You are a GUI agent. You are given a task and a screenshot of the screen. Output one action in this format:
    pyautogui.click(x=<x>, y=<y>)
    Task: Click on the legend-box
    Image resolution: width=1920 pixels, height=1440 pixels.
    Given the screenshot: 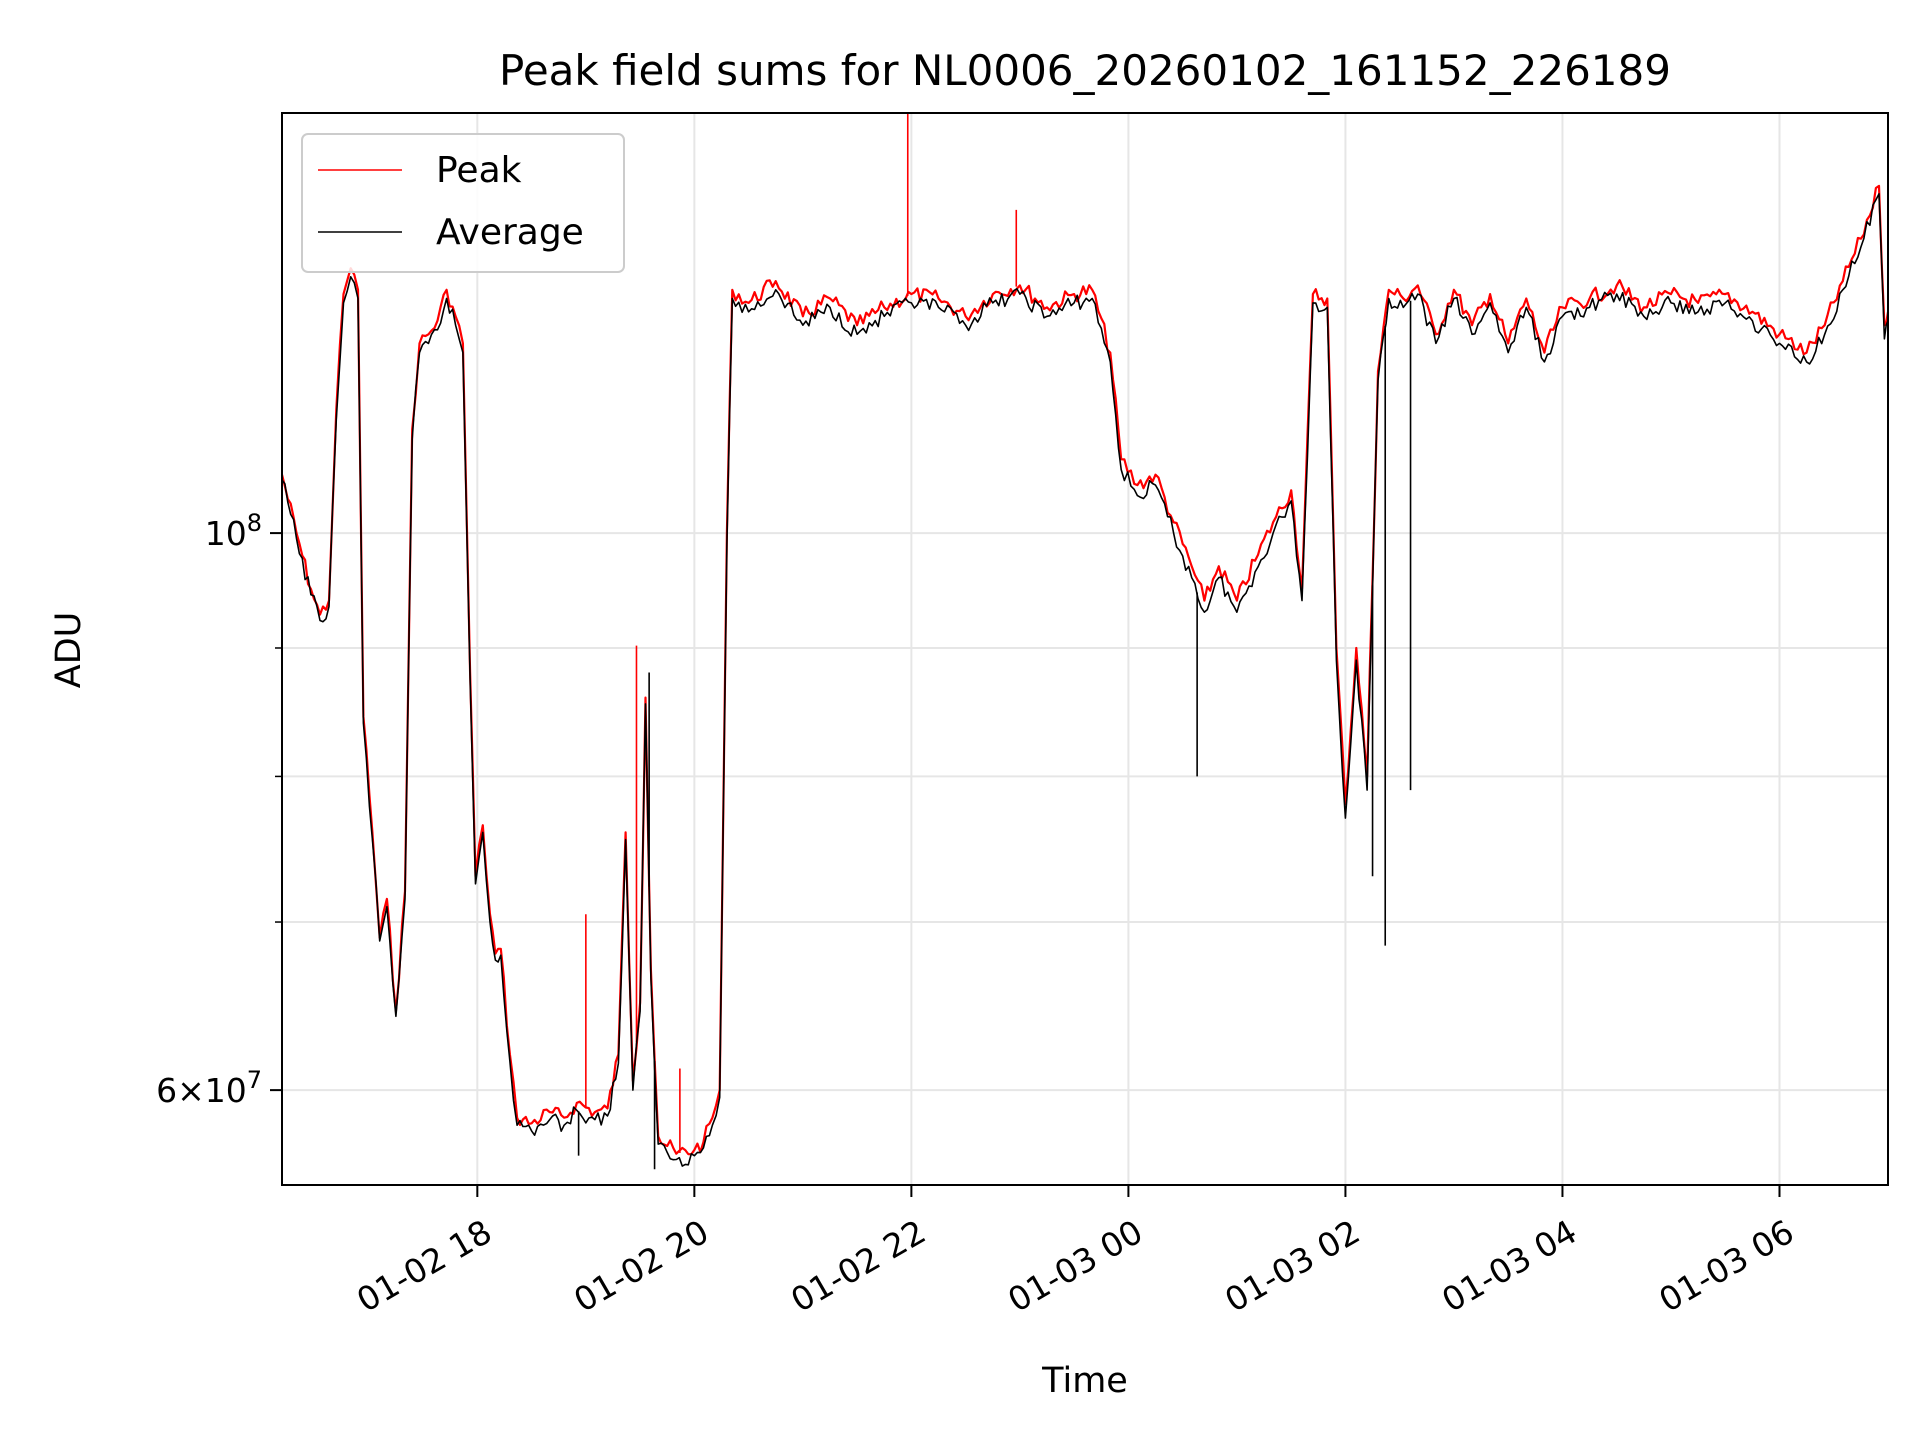 What is the action you would take?
    pyautogui.click(x=463, y=203)
    